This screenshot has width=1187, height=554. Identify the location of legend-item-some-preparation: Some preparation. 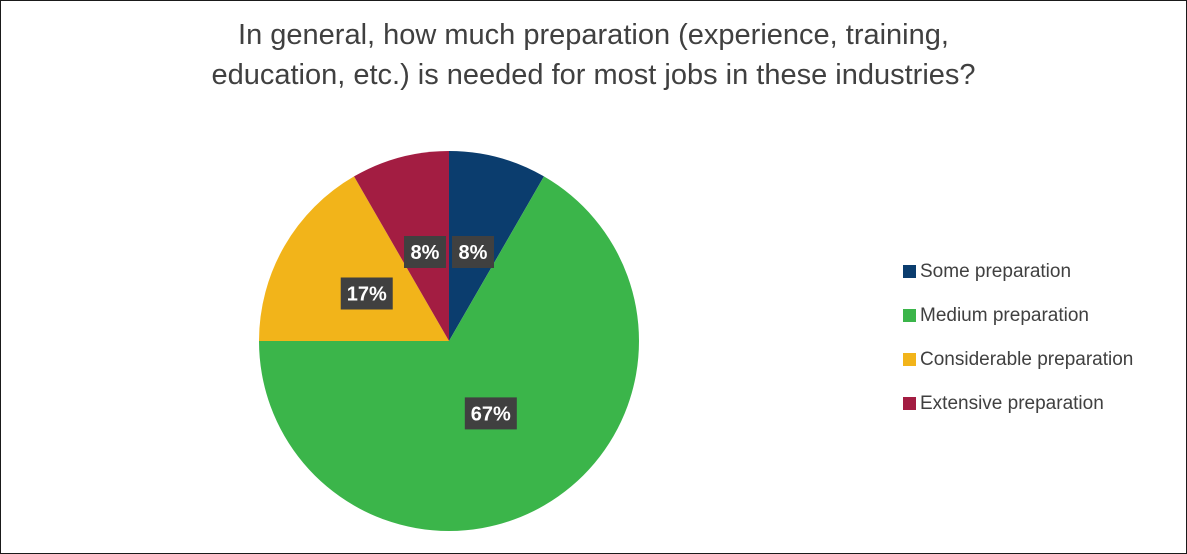
(1018, 271).